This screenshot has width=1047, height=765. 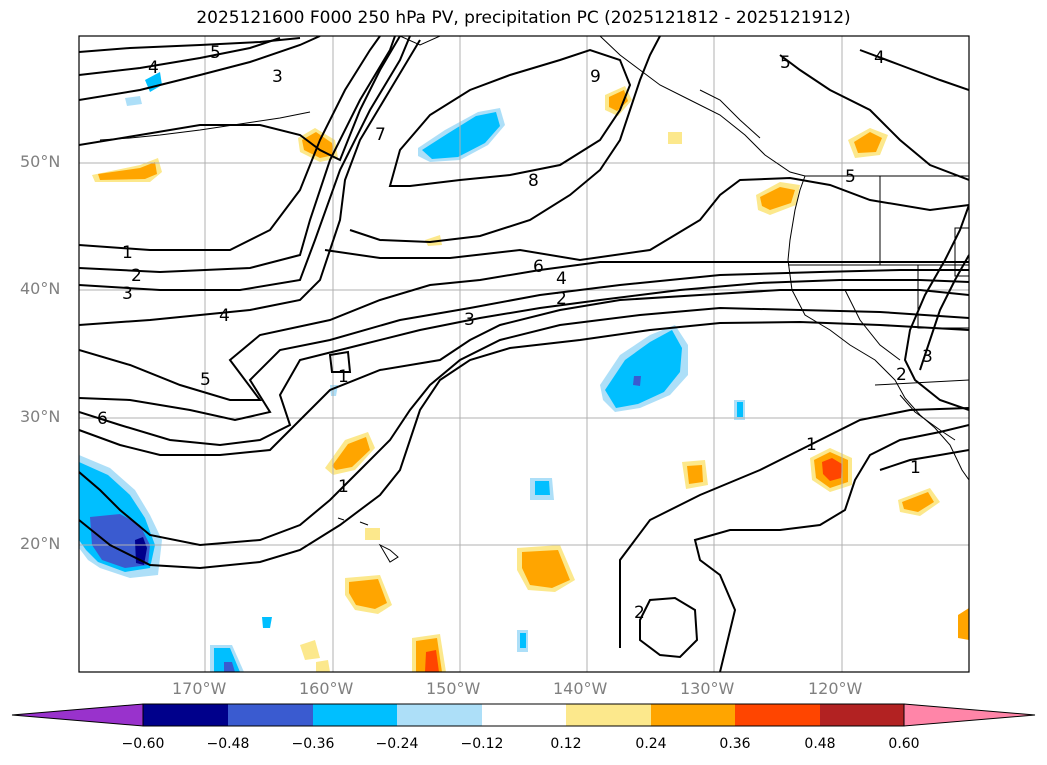 I want to click on lon-label: 150°W, so click(x=453, y=688).